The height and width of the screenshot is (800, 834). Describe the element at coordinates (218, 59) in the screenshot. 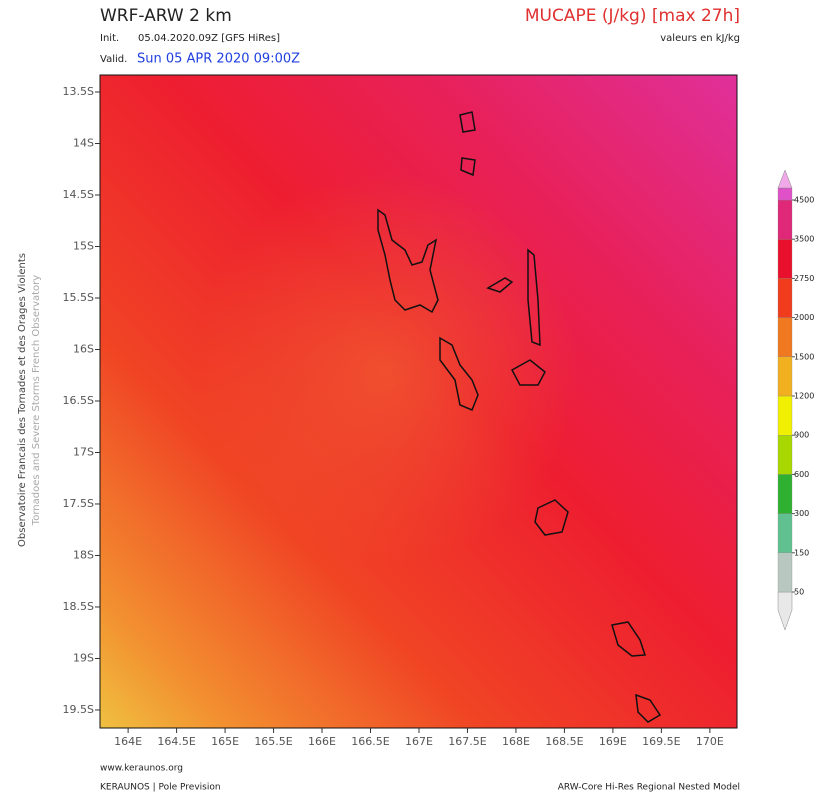

I see `valid-time: Sun 05 APR 2020 09:00Z` at that location.